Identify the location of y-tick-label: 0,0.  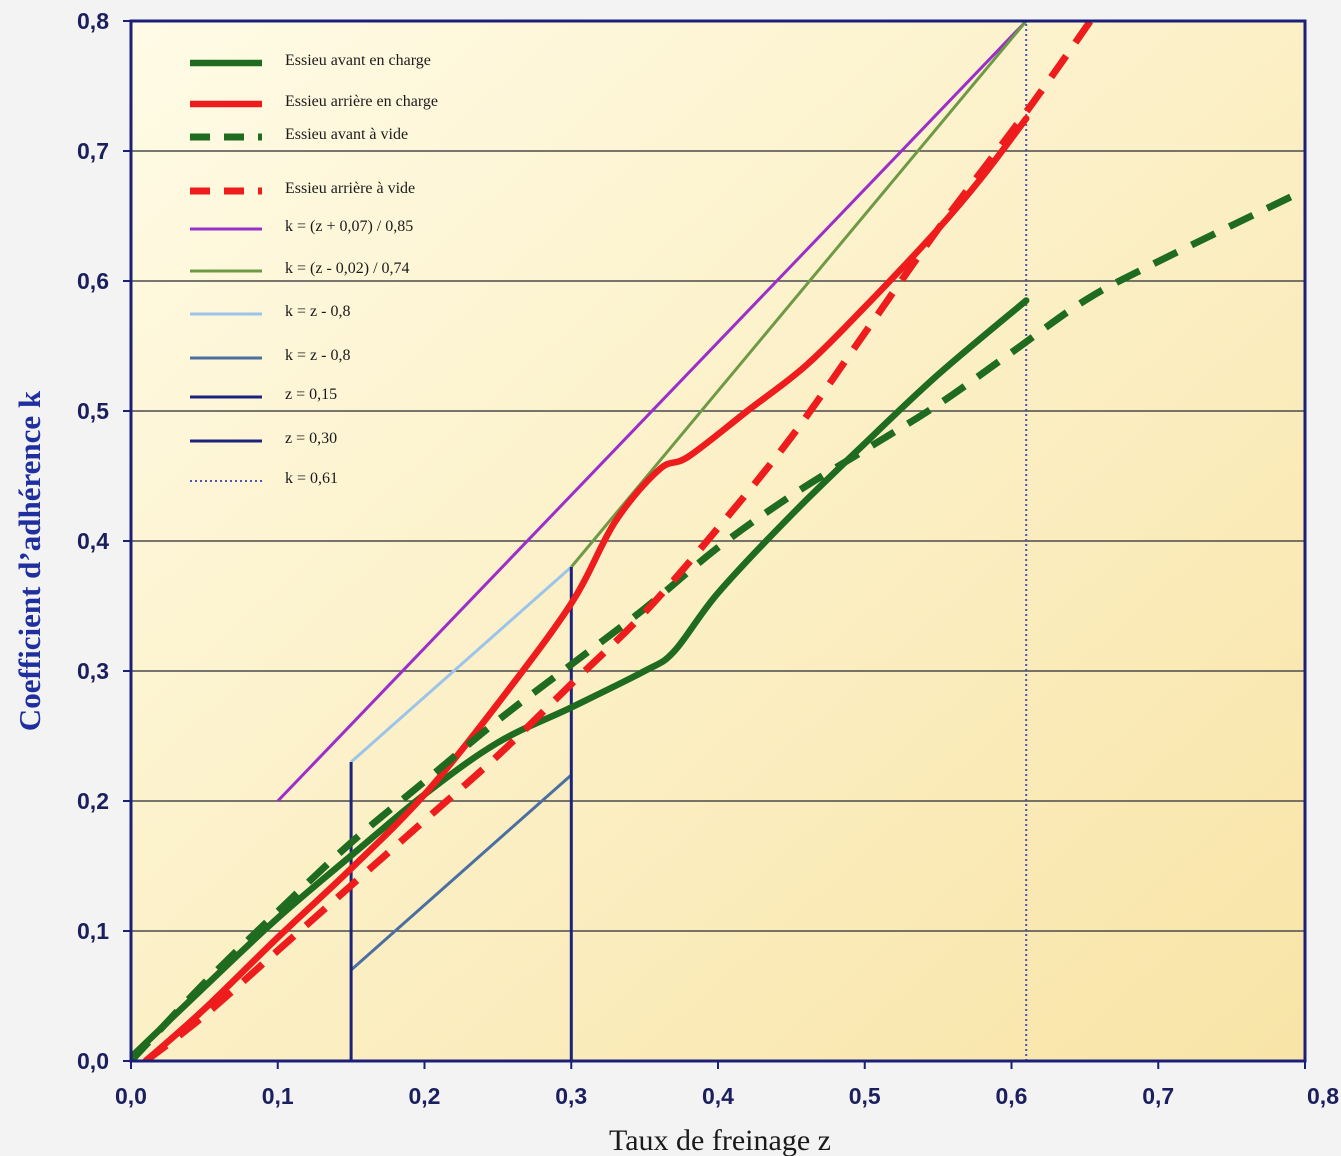
(93, 1061).